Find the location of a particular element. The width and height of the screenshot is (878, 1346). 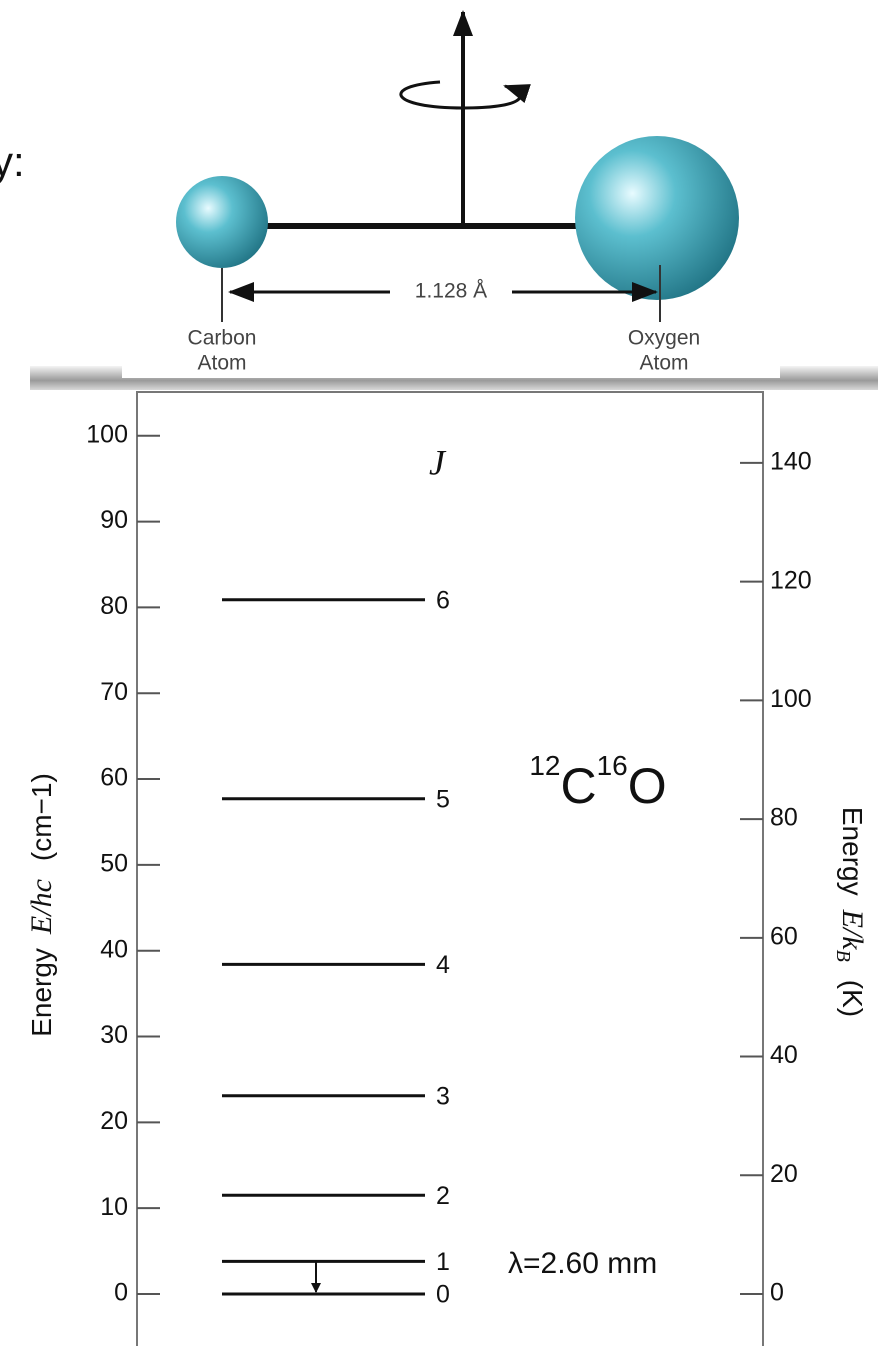

element: C is located at coordinates (578, 786).